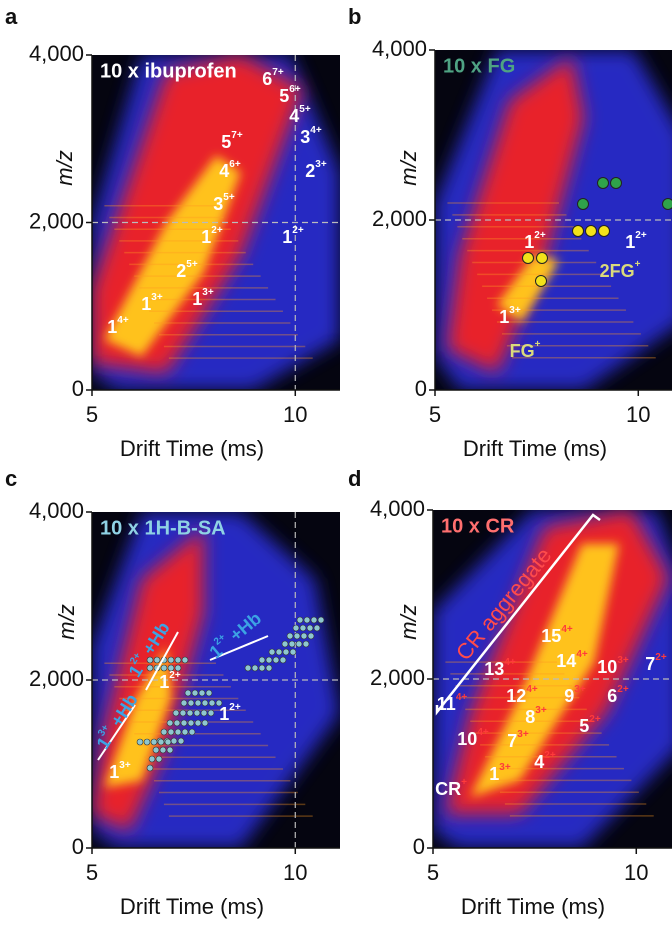 The width and height of the screenshot is (672, 928). I want to click on peak-label: 144+, so click(572, 660).